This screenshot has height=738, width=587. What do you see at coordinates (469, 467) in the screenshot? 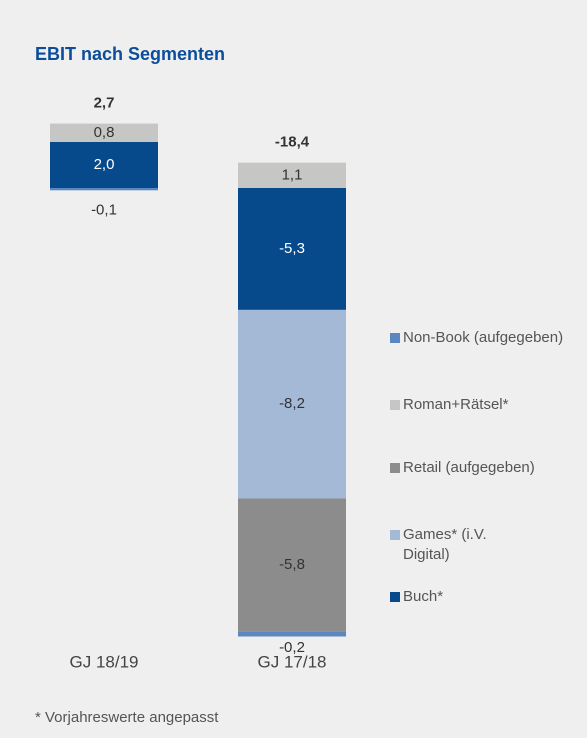
I see `legend-label: Retail (aufgegeben)` at bounding box center [469, 467].